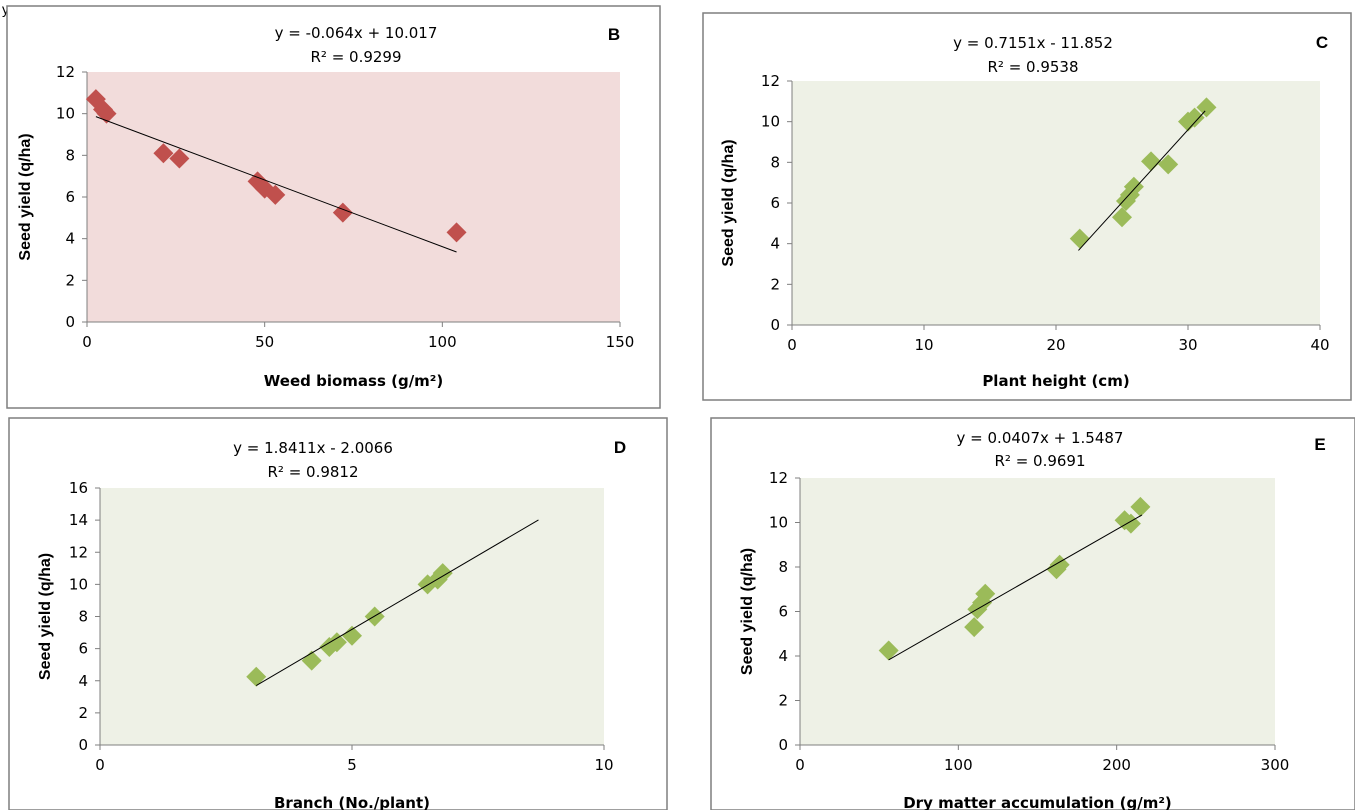 This screenshot has height=810, width=1355. I want to click on panel-letter: C, so click(1322, 42).